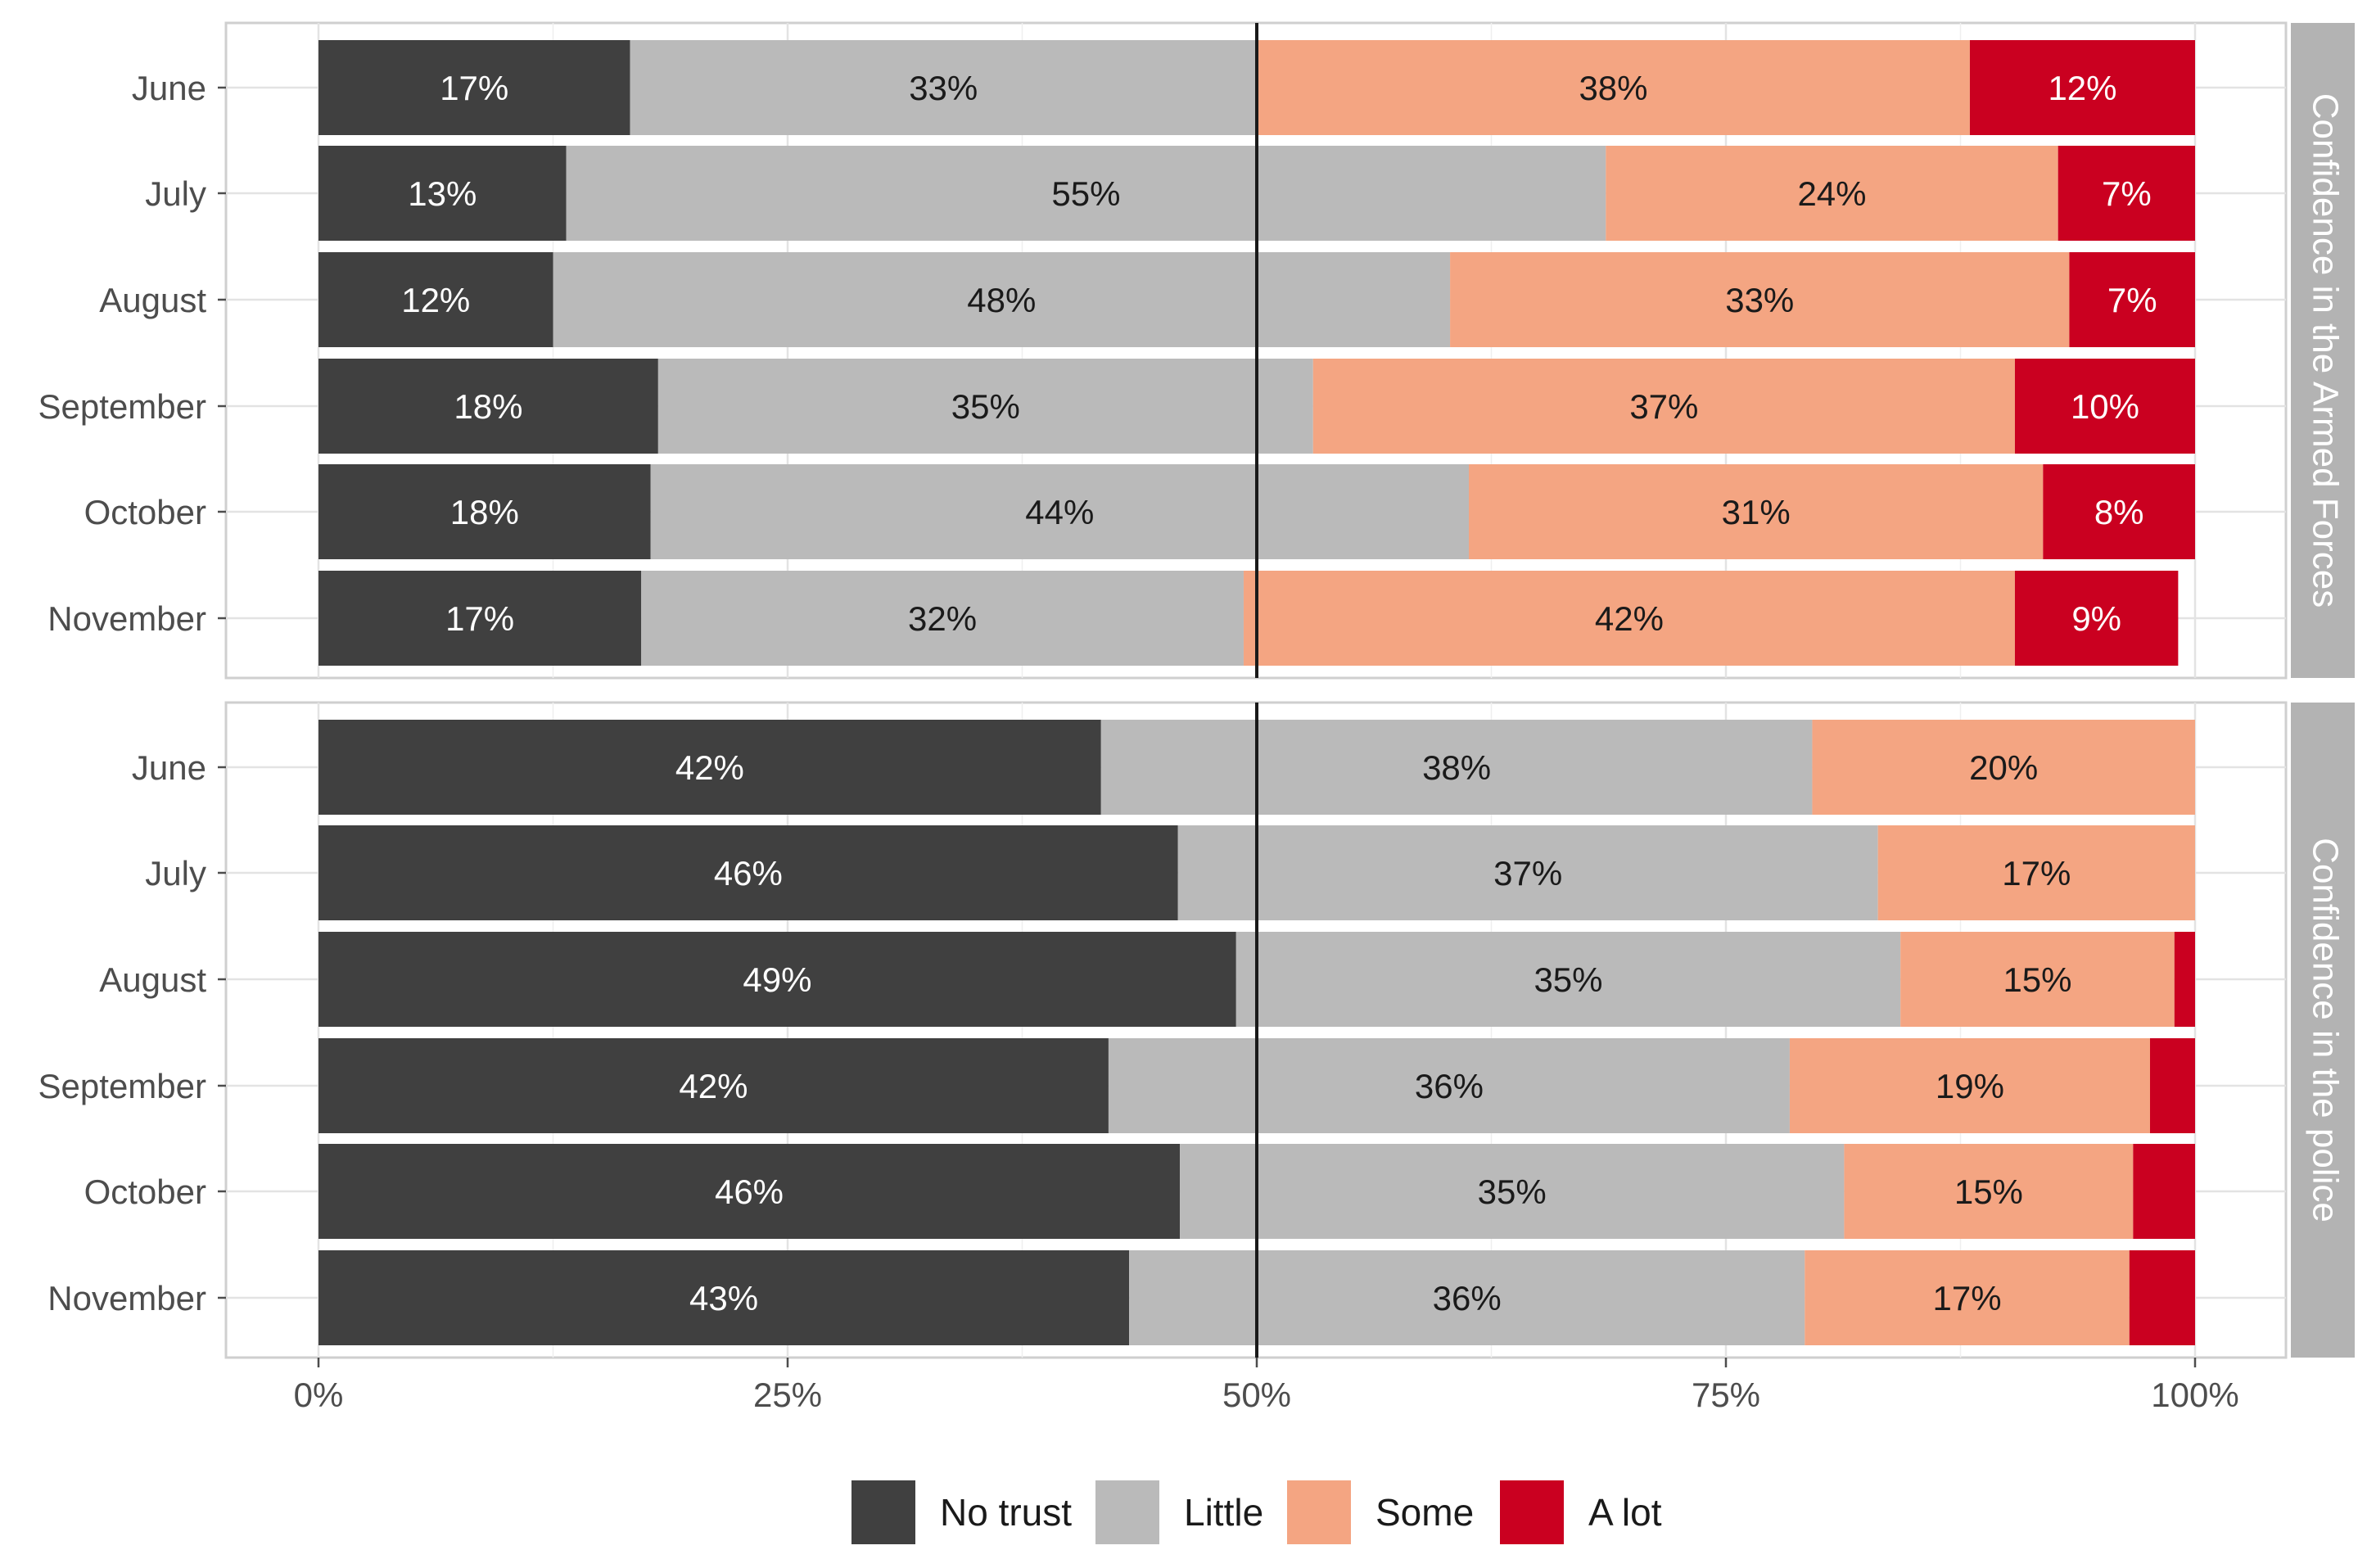  I want to click on x-axis-tick-label: 75%, so click(1726, 1395).